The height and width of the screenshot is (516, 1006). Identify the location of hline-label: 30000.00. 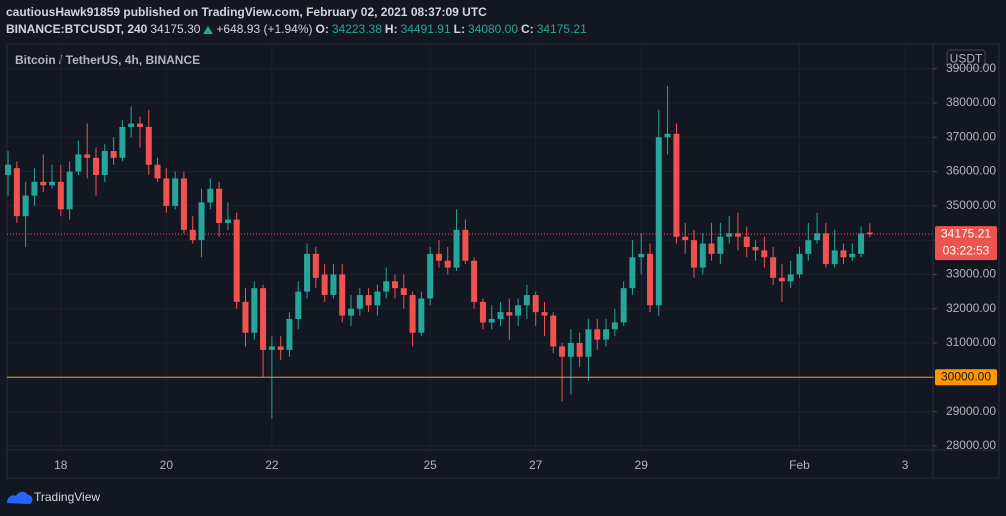
(966, 376).